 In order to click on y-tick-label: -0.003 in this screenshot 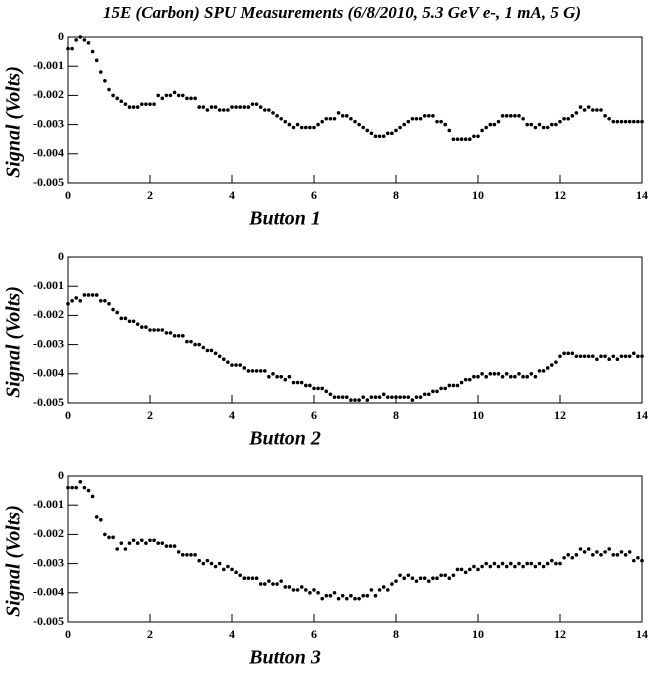, I will do `click(48, 562)`.